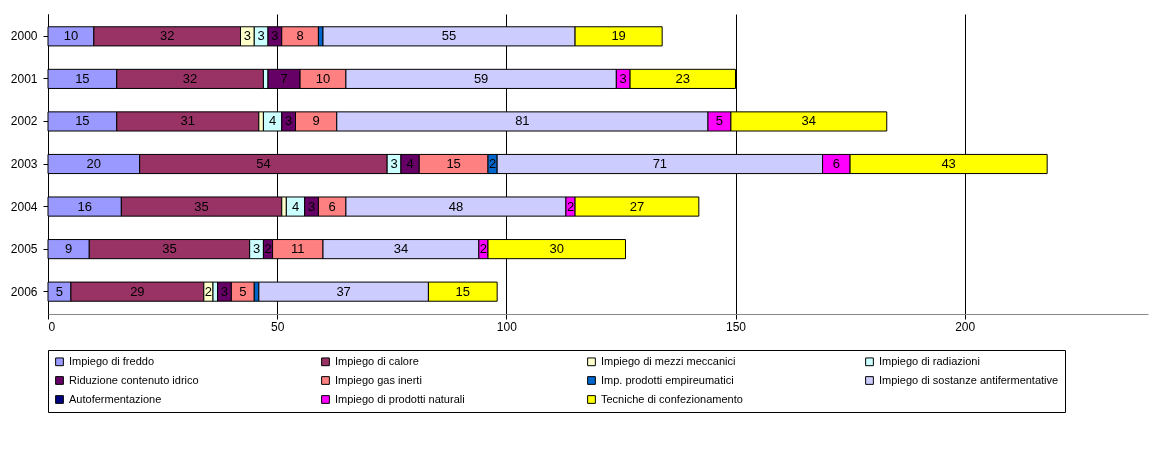 This screenshot has width=1175, height=453. I want to click on legend-label: Autofermentazione, so click(115, 398).